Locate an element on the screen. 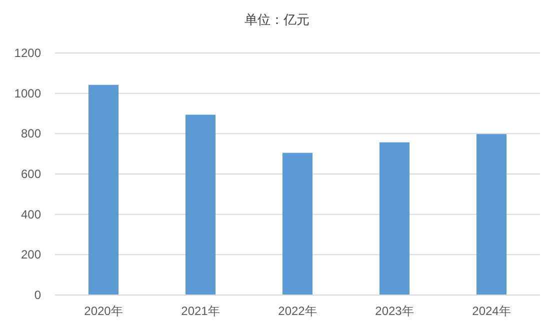  x-tick-label: 2020年 is located at coordinates (103, 311).